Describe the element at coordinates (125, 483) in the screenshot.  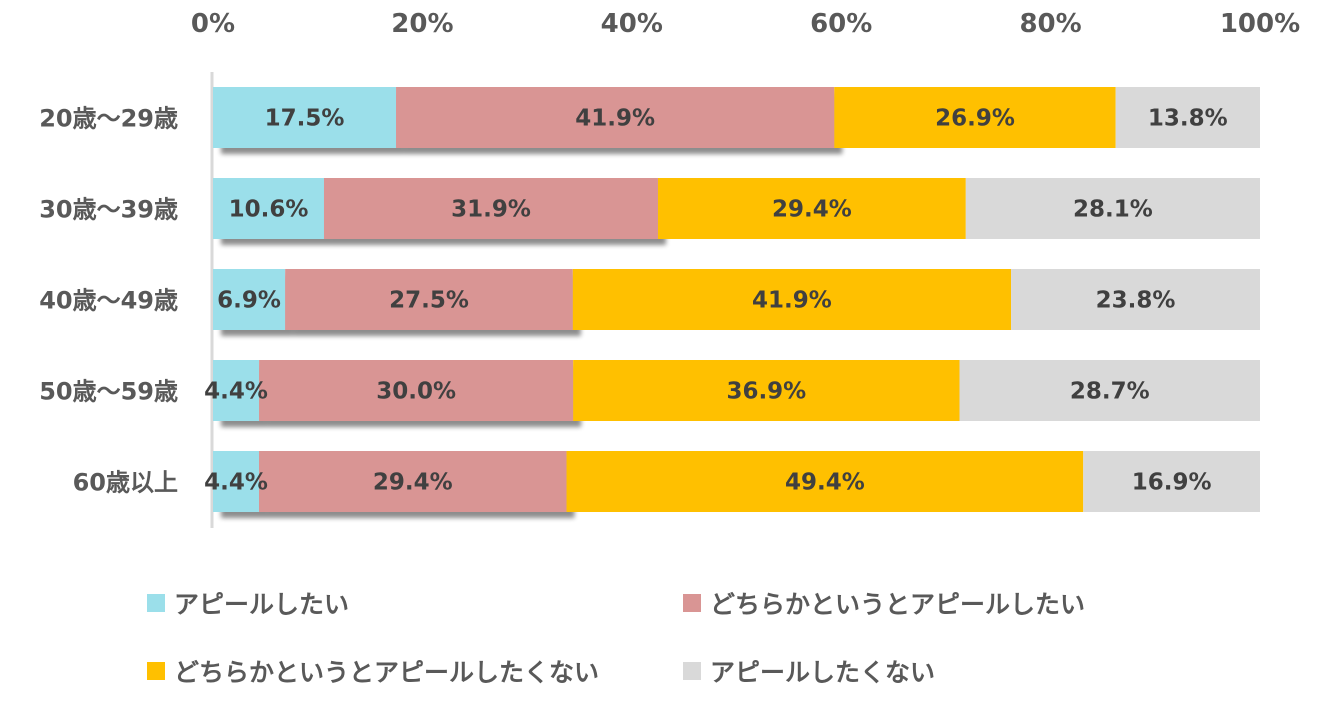
I see `category-label: 60歳以上` at that location.